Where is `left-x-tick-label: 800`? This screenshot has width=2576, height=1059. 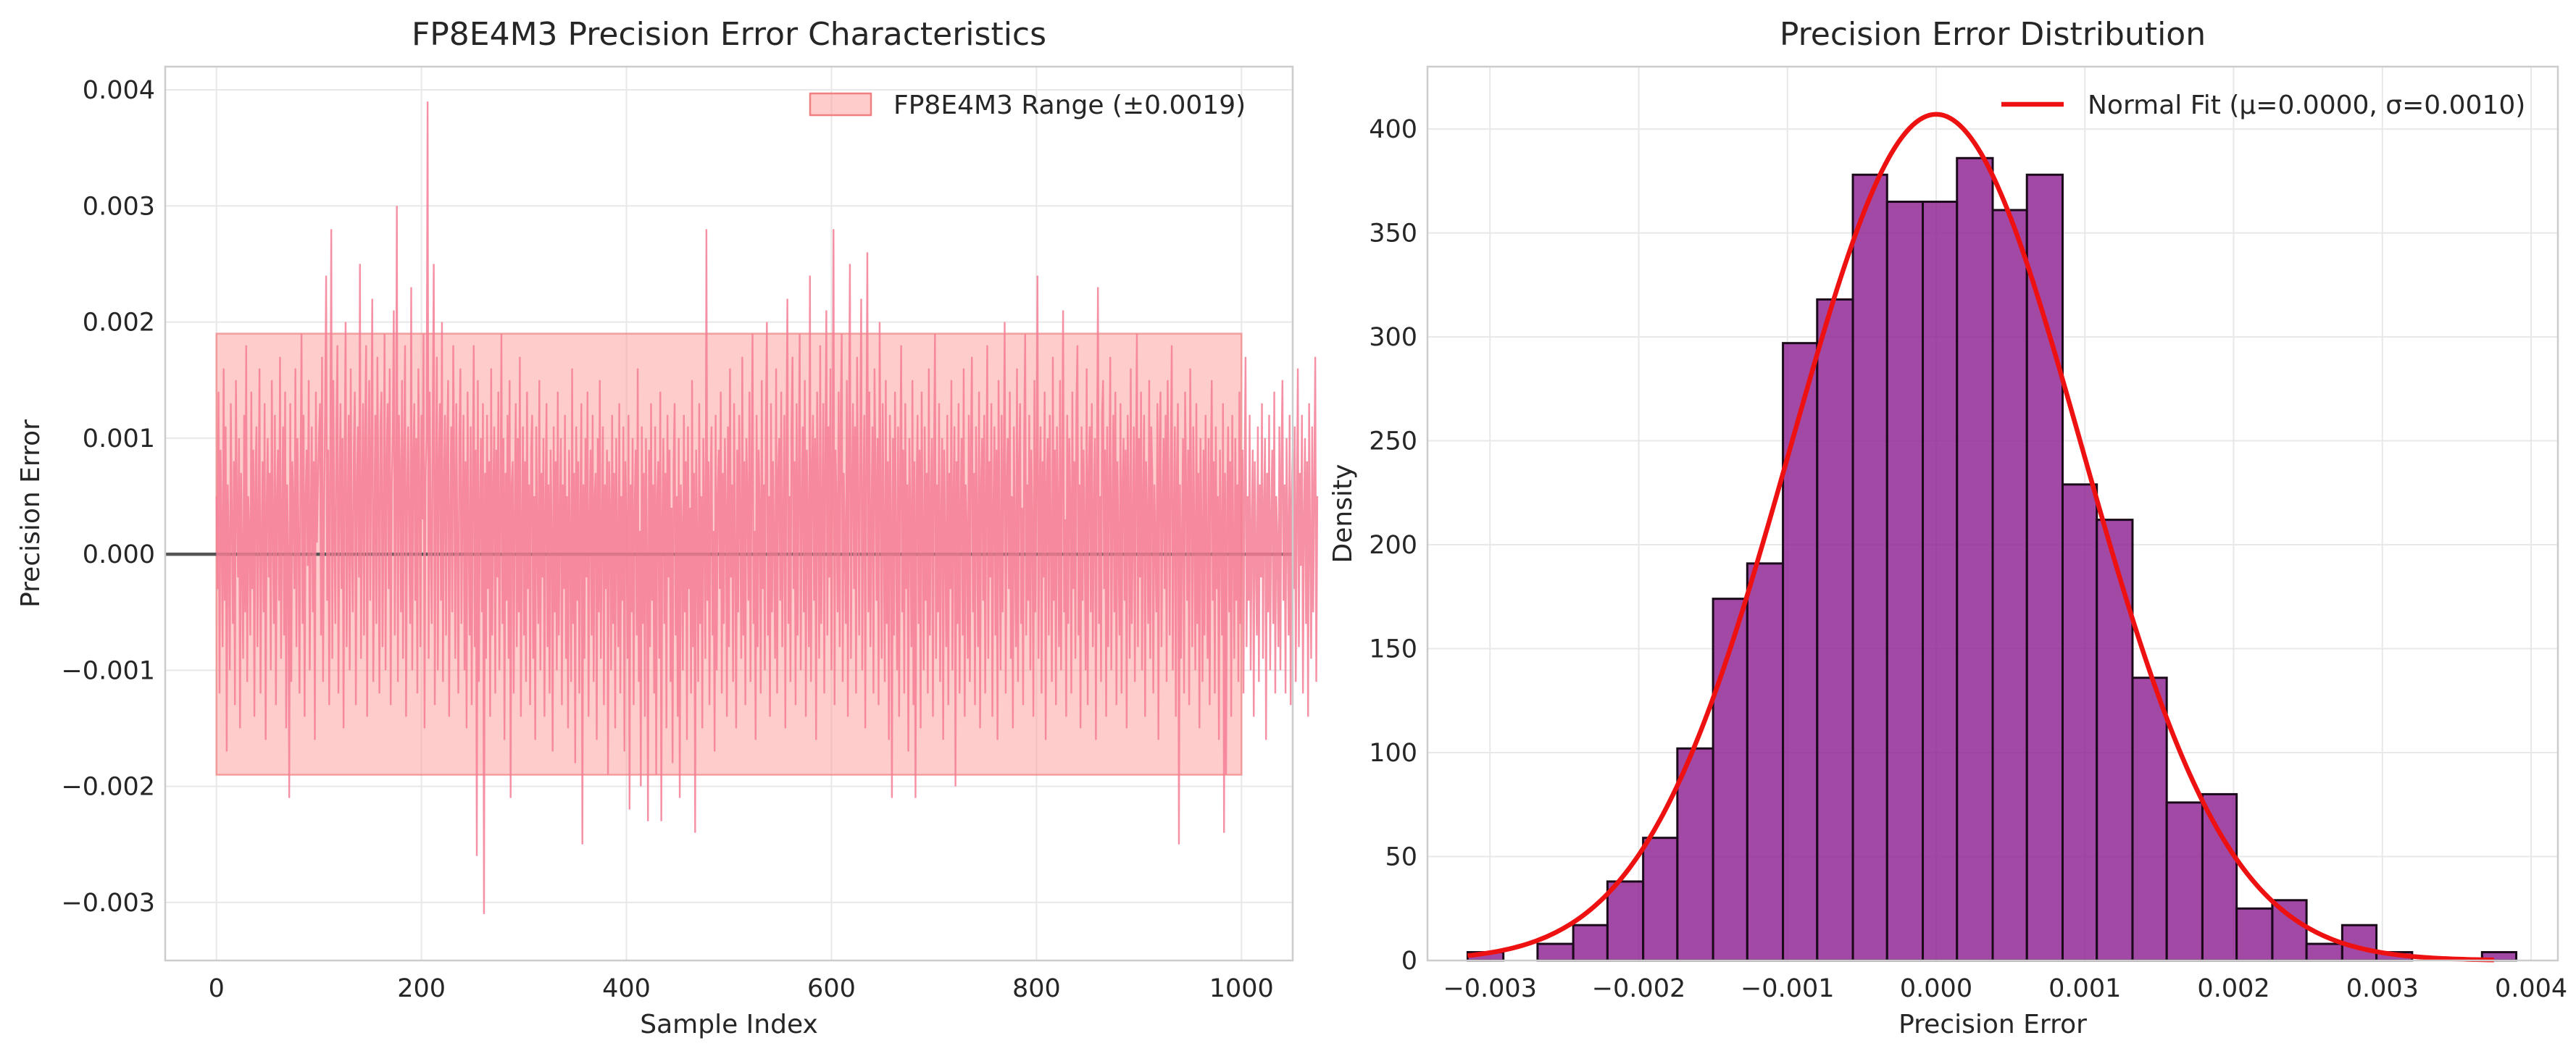
left-x-tick-label: 800 is located at coordinates (1036, 989).